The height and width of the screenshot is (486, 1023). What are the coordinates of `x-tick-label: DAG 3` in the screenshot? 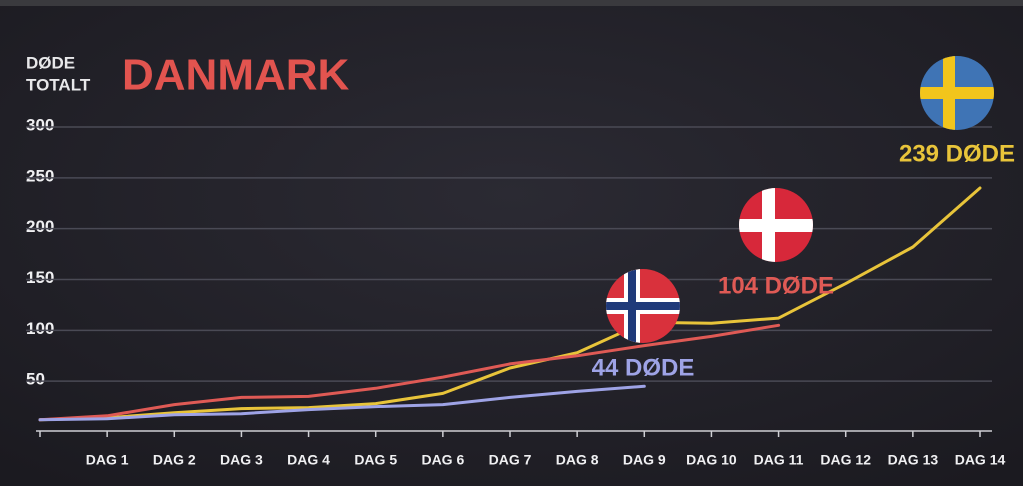 It's located at (241, 460).